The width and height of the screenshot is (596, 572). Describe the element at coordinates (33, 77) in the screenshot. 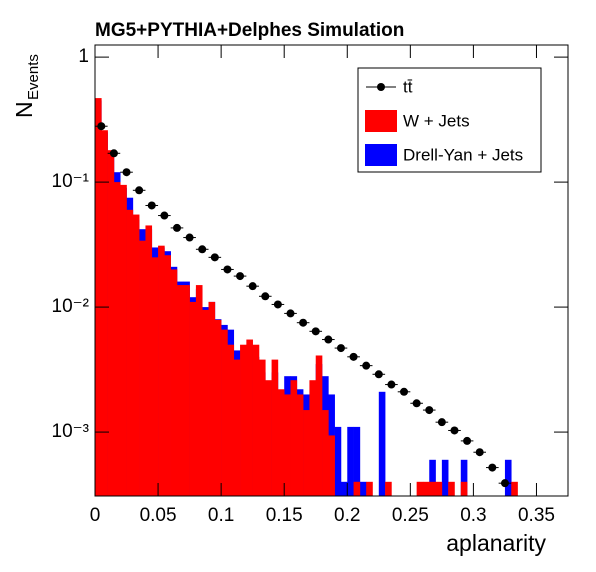

I see `y-axis-label-sub: Events` at that location.